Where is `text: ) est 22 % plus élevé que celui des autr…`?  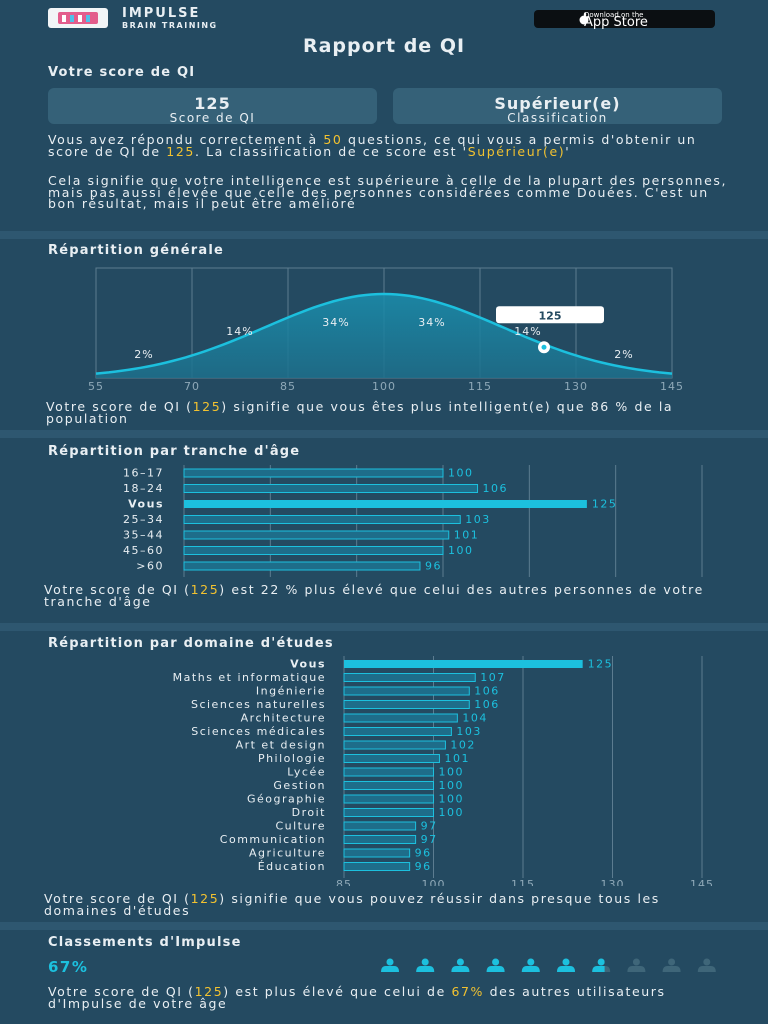 text: ) est 22 % plus élevé que celui des autr… is located at coordinates (374, 595).